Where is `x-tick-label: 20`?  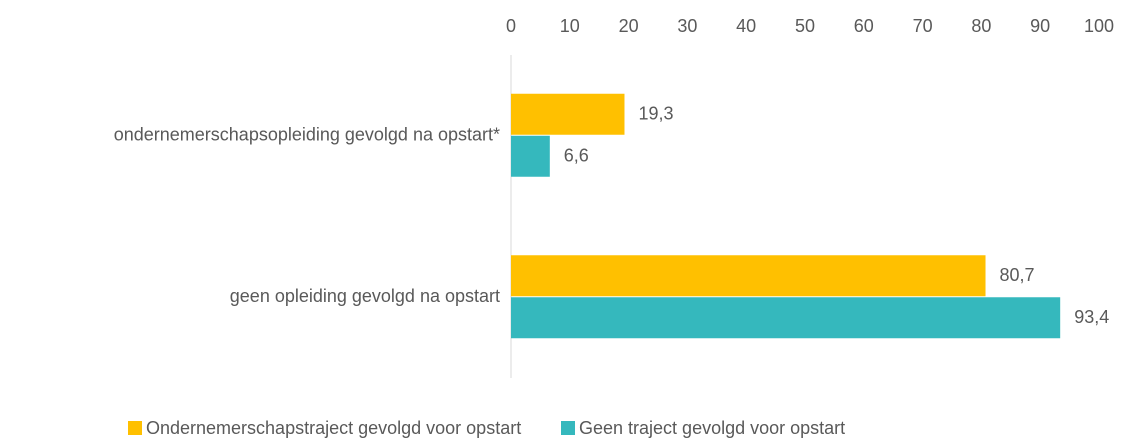
x-tick-label: 20 is located at coordinates (629, 26).